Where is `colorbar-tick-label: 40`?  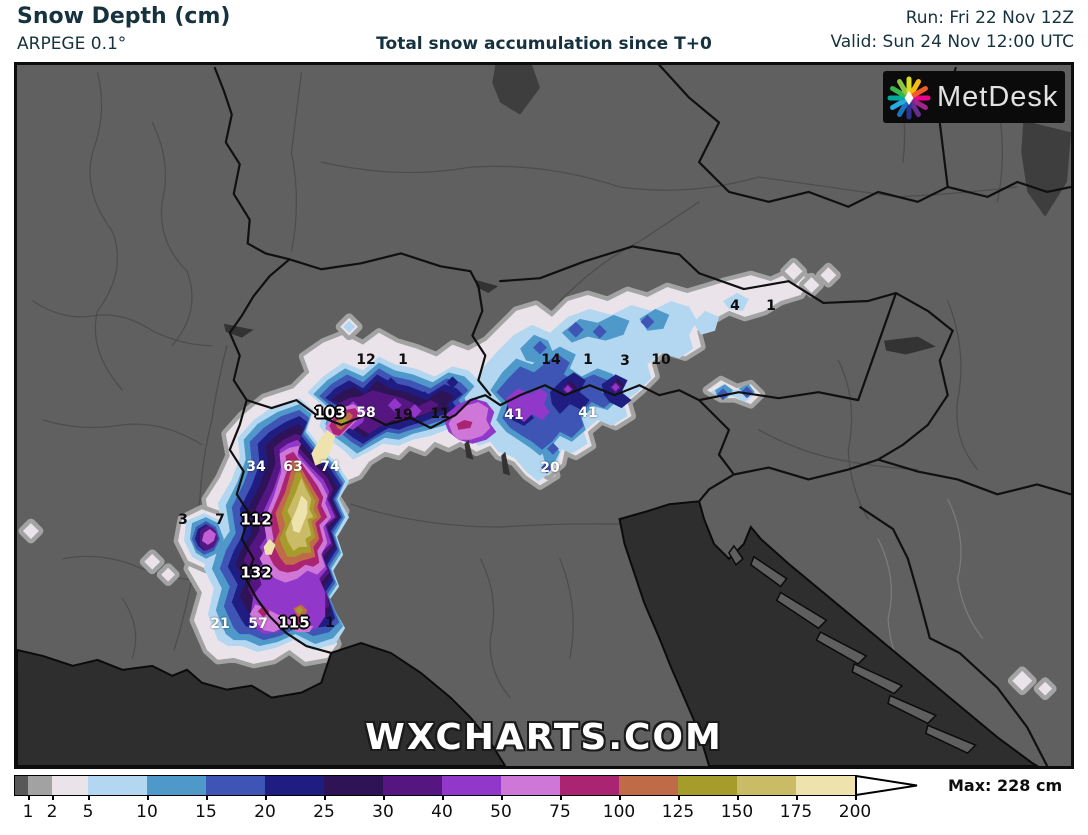
colorbar-tick-label: 40 is located at coordinates (442, 812).